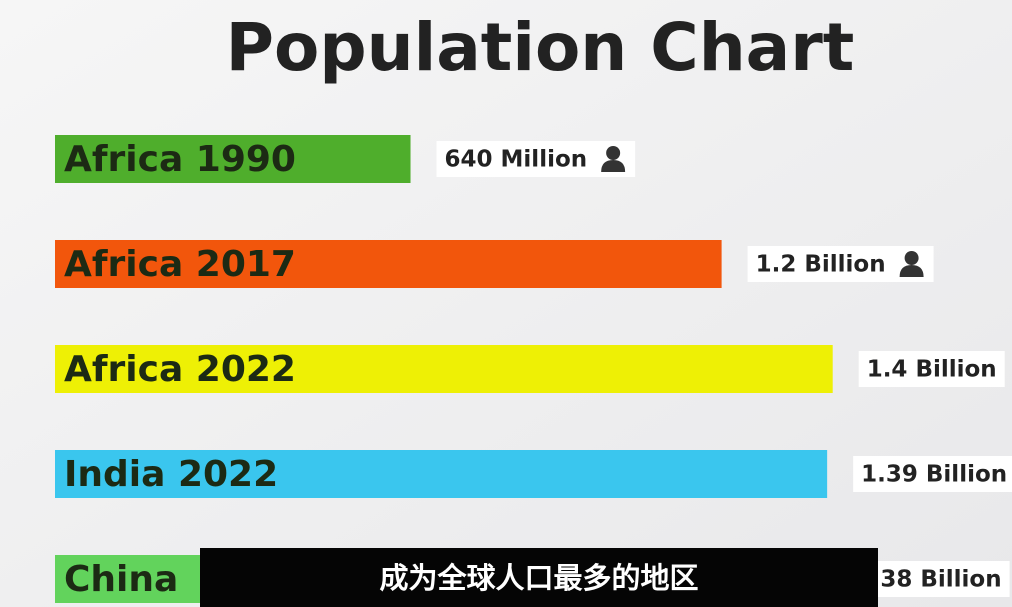 The height and width of the screenshot is (607, 1012). What do you see at coordinates (821, 265) in the screenshot?
I see `value-label: 1.2 Billion` at bounding box center [821, 265].